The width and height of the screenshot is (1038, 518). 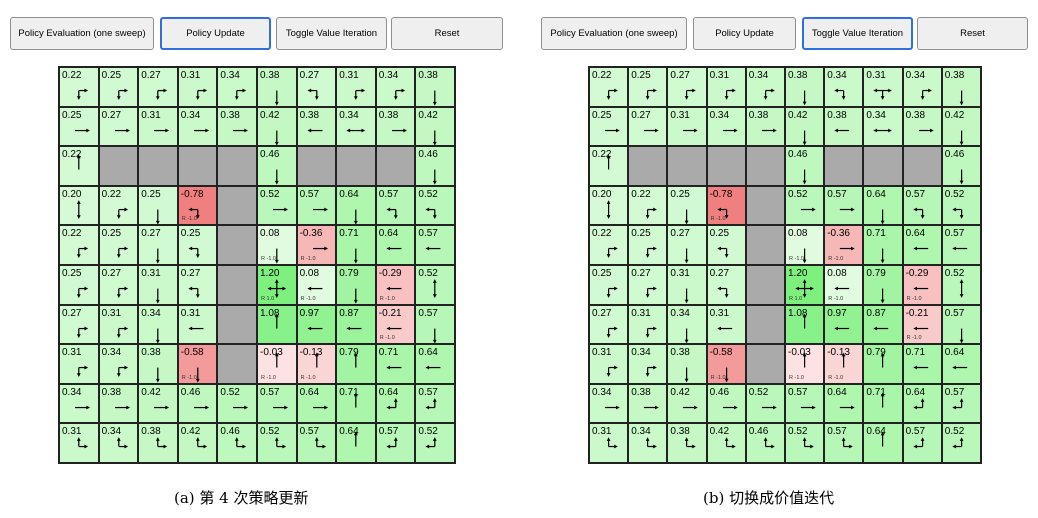 What do you see at coordinates (857, 33) in the screenshot?
I see `toggle-value-iteration-button: Toggle Value Iteration` at bounding box center [857, 33].